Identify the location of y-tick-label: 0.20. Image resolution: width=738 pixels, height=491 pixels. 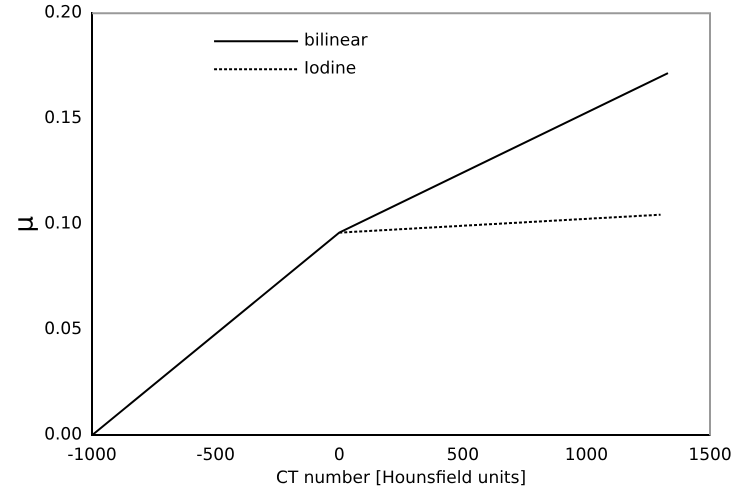
(63, 12).